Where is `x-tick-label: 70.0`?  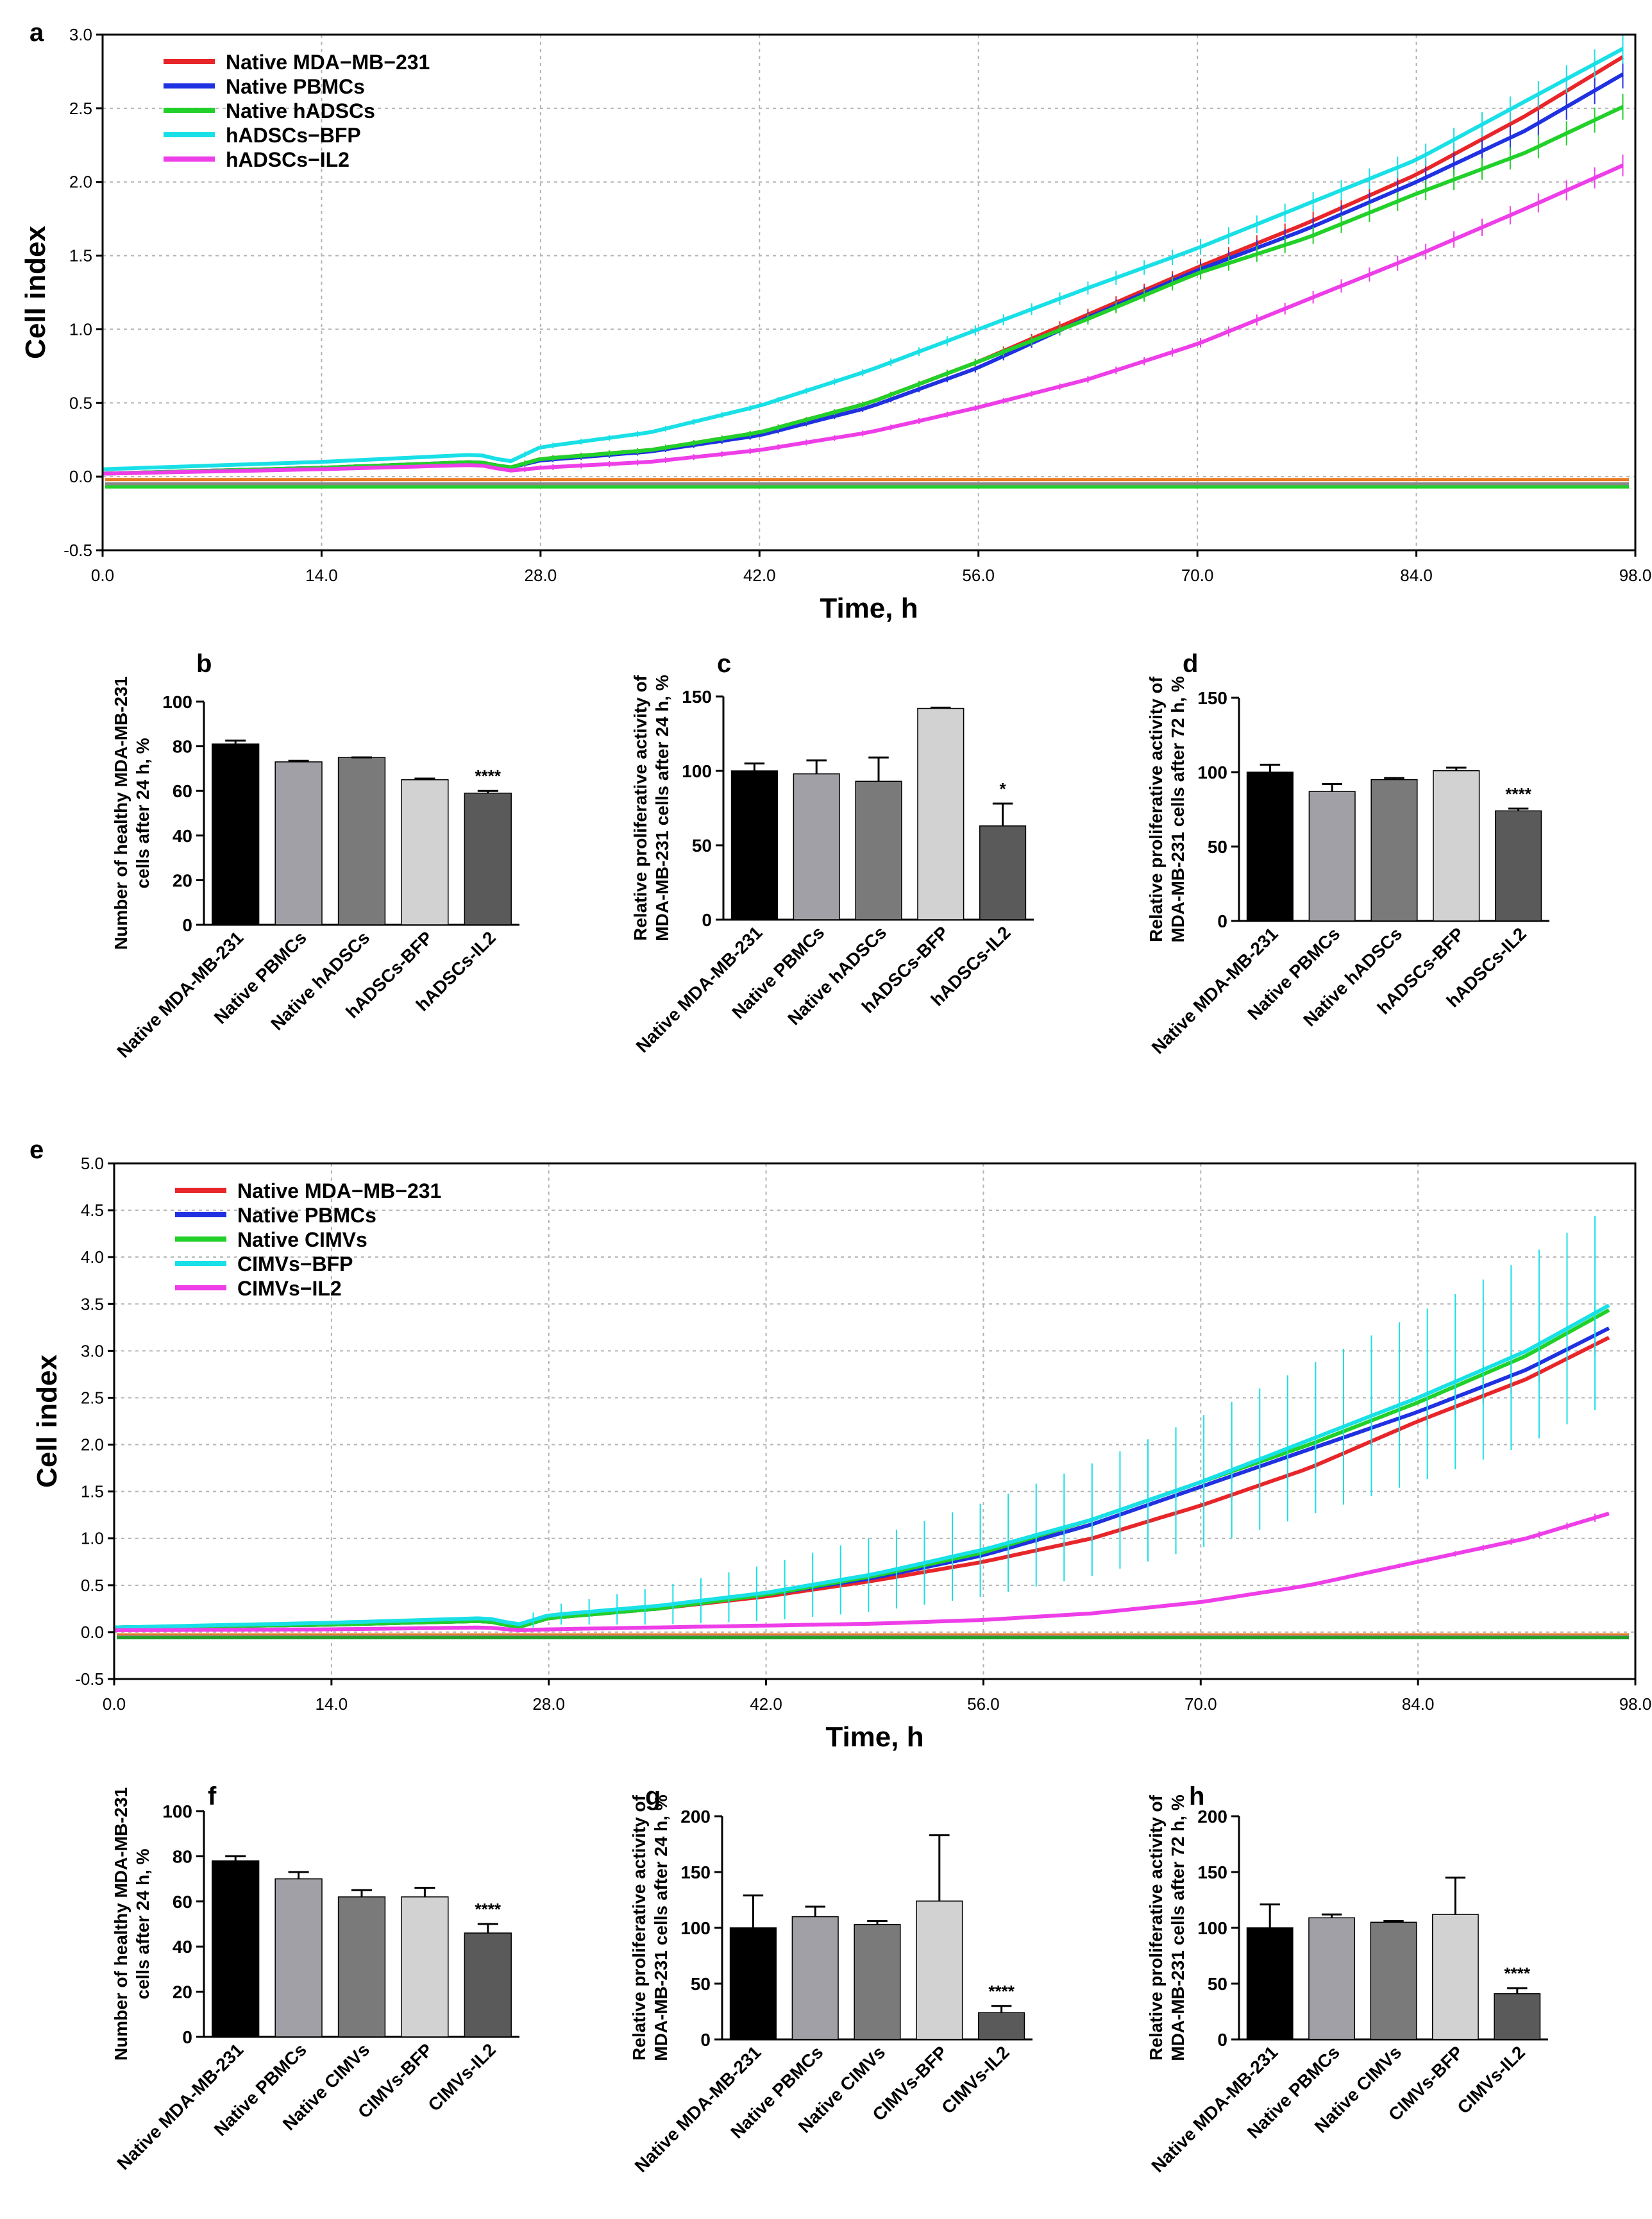 x-tick-label: 70.0 is located at coordinates (1197, 575).